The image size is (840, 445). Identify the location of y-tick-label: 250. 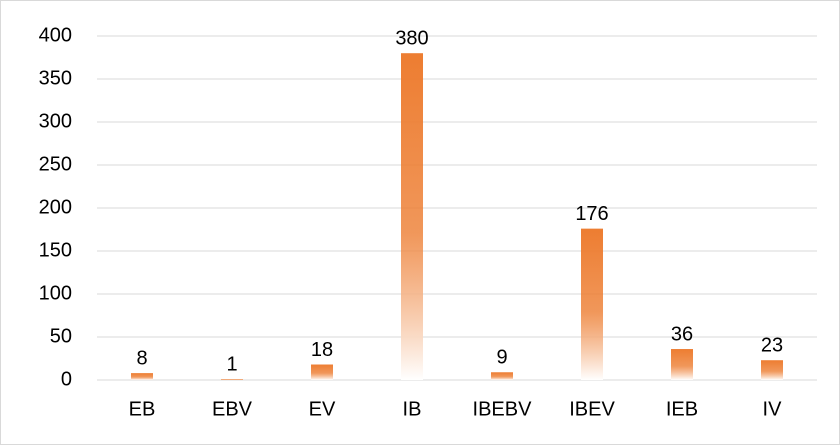
(55, 164).